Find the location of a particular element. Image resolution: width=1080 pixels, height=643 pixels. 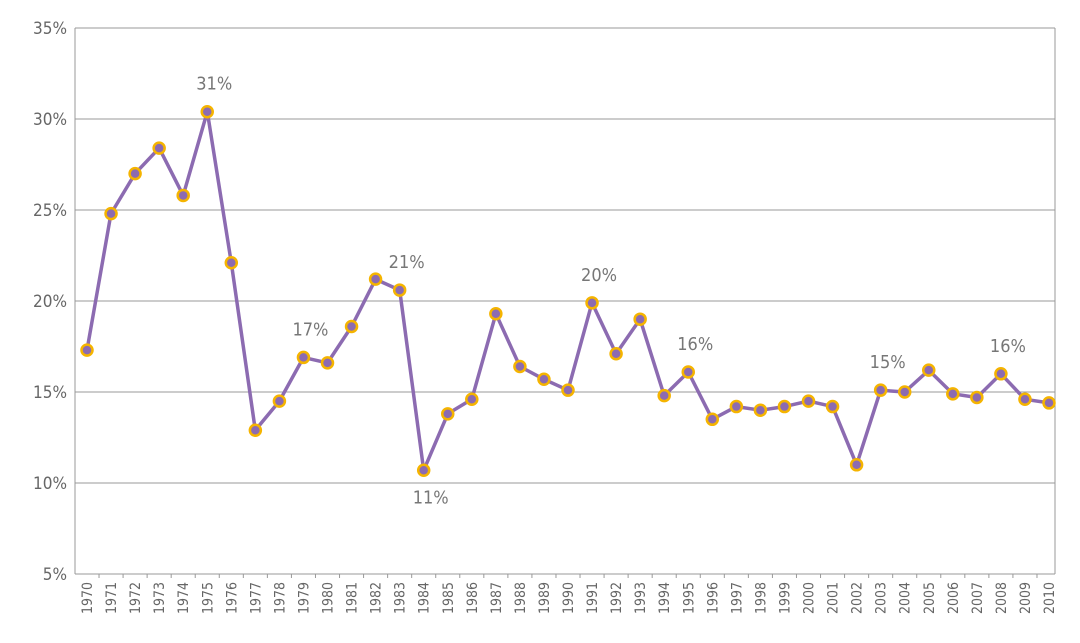

x-tick-label: 1996 is located at coordinates (713, 598).